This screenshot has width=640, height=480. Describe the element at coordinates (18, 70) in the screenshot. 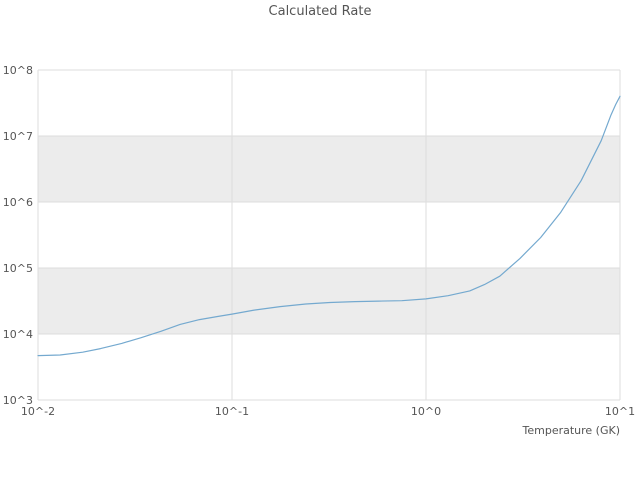

I see `y-tick-label: 10^8` at that location.